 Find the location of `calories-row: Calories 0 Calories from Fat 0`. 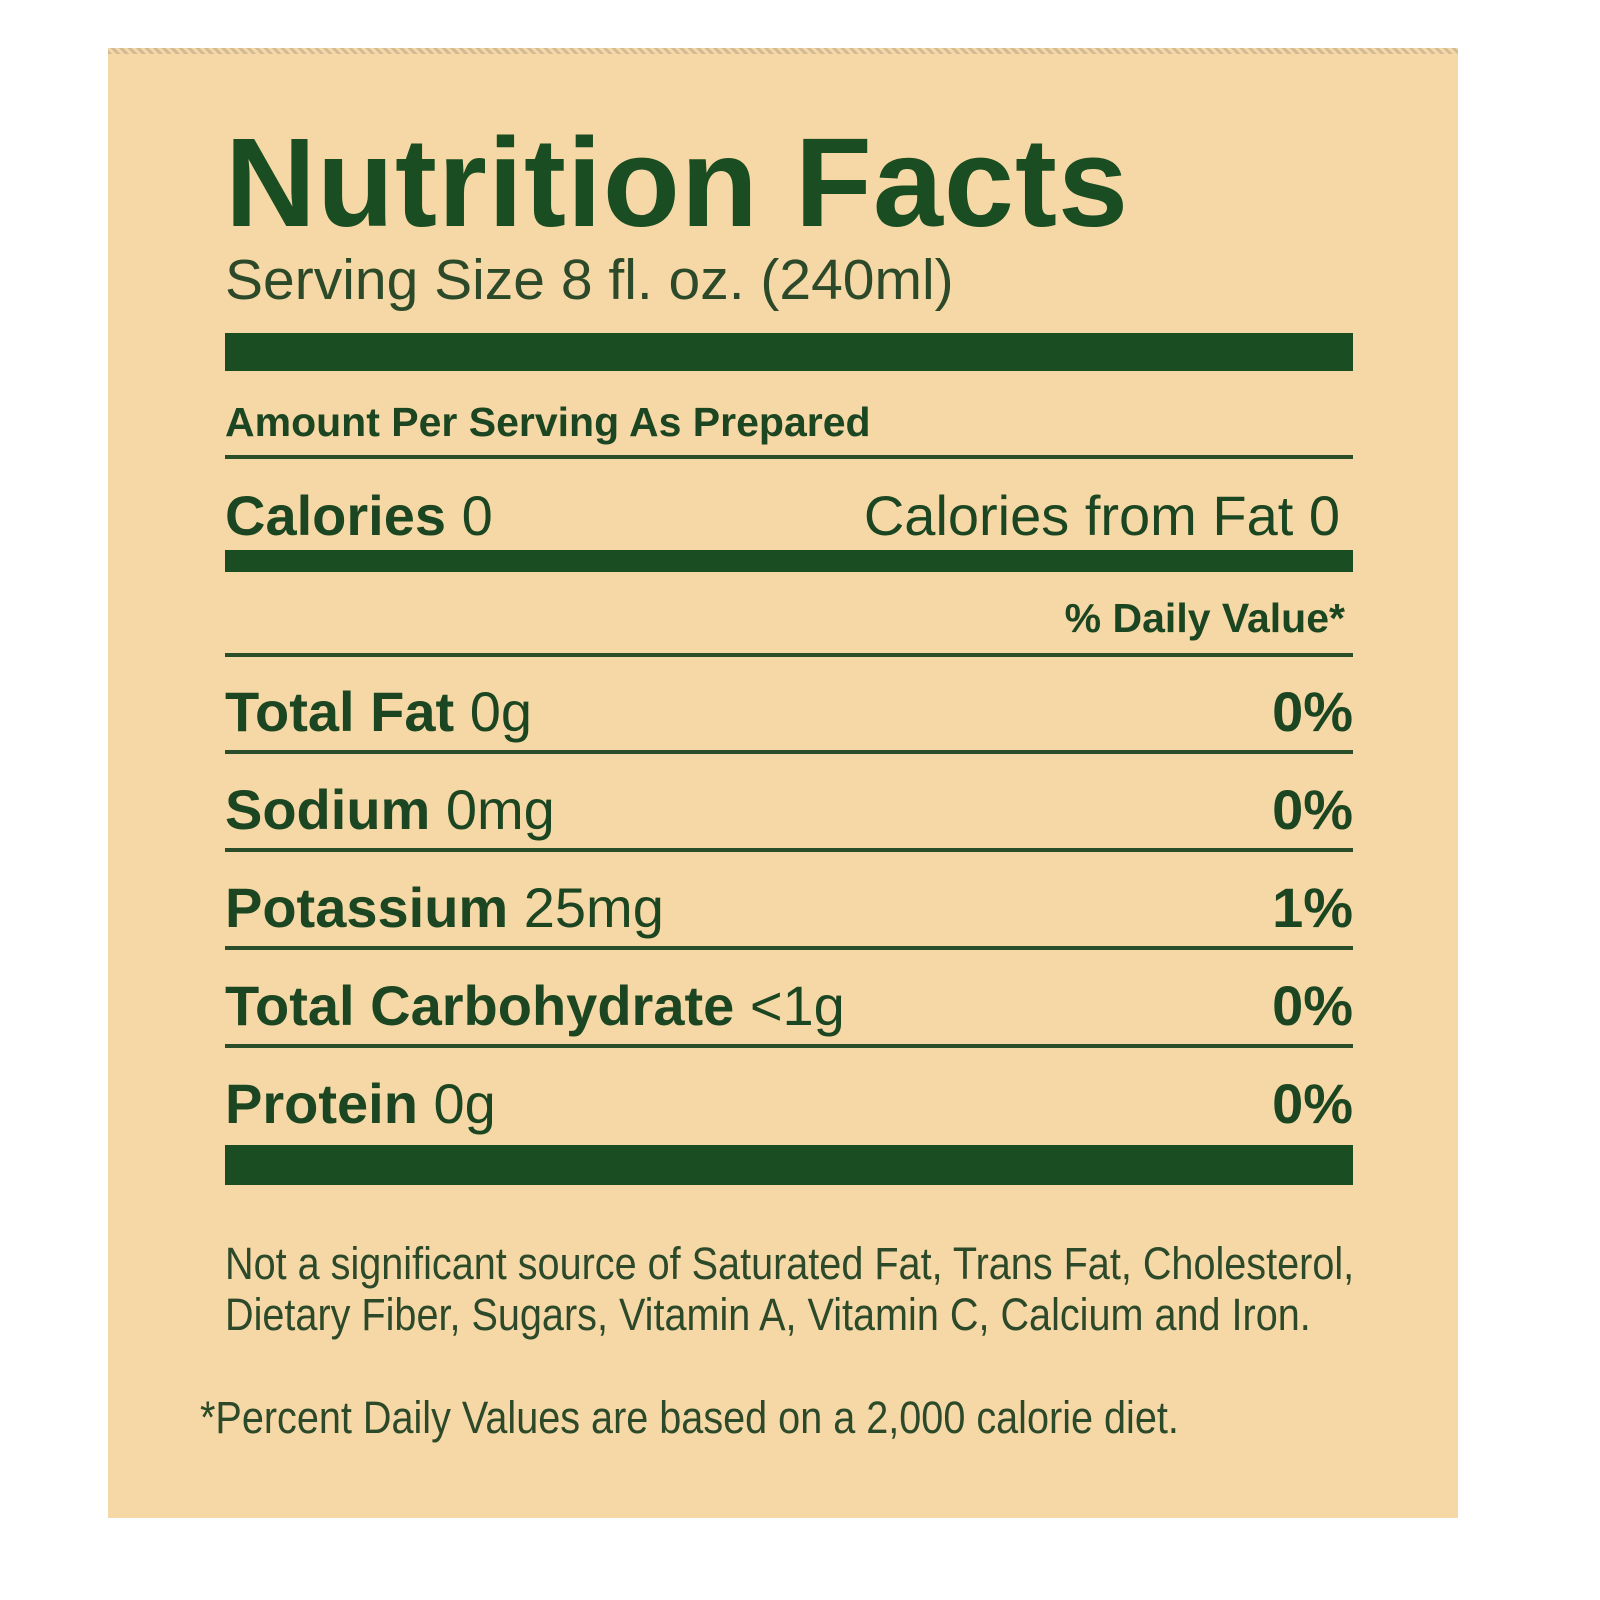

calories-row: Calories 0 Calories from Fat 0 is located at coordinates (782, 516).